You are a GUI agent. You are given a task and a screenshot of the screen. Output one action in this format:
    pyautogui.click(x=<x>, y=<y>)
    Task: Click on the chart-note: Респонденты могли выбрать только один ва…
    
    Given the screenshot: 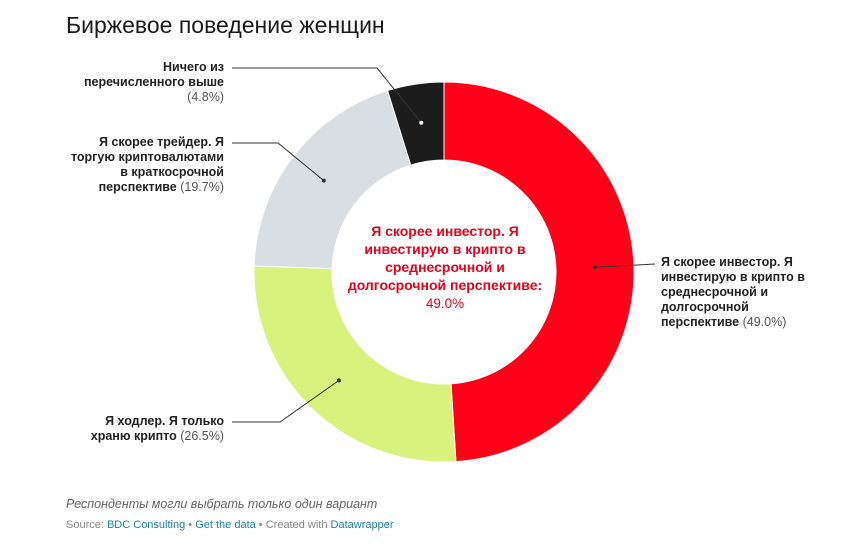 What is the action you would take?
    pyautogui.click(x=222, y=504)
    